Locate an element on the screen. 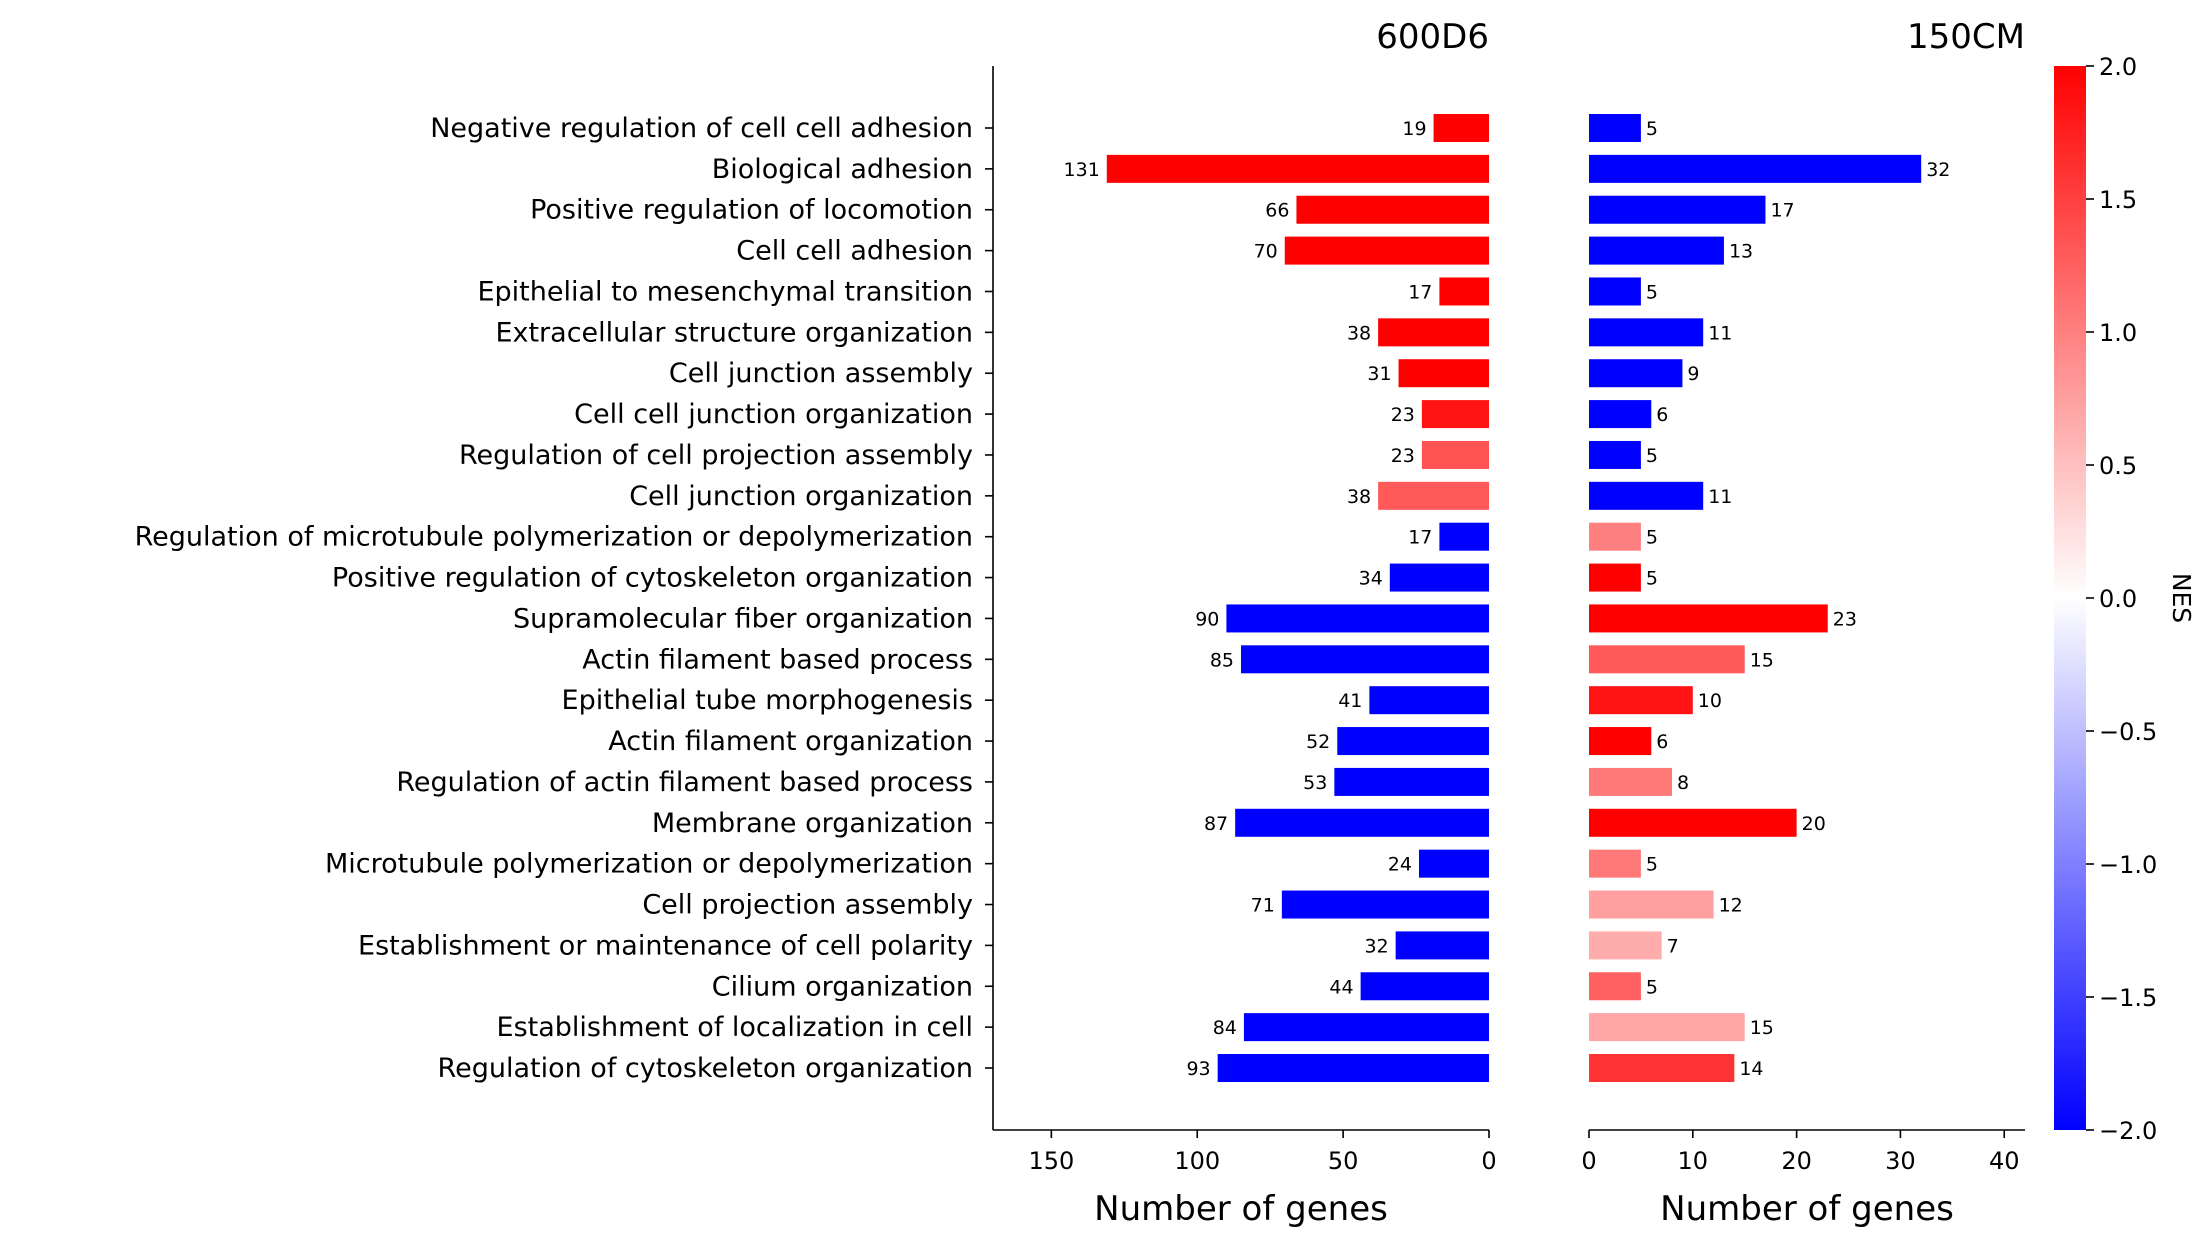  colorbar-tick-label: −1.0 is located at coordinates (2128, 865).